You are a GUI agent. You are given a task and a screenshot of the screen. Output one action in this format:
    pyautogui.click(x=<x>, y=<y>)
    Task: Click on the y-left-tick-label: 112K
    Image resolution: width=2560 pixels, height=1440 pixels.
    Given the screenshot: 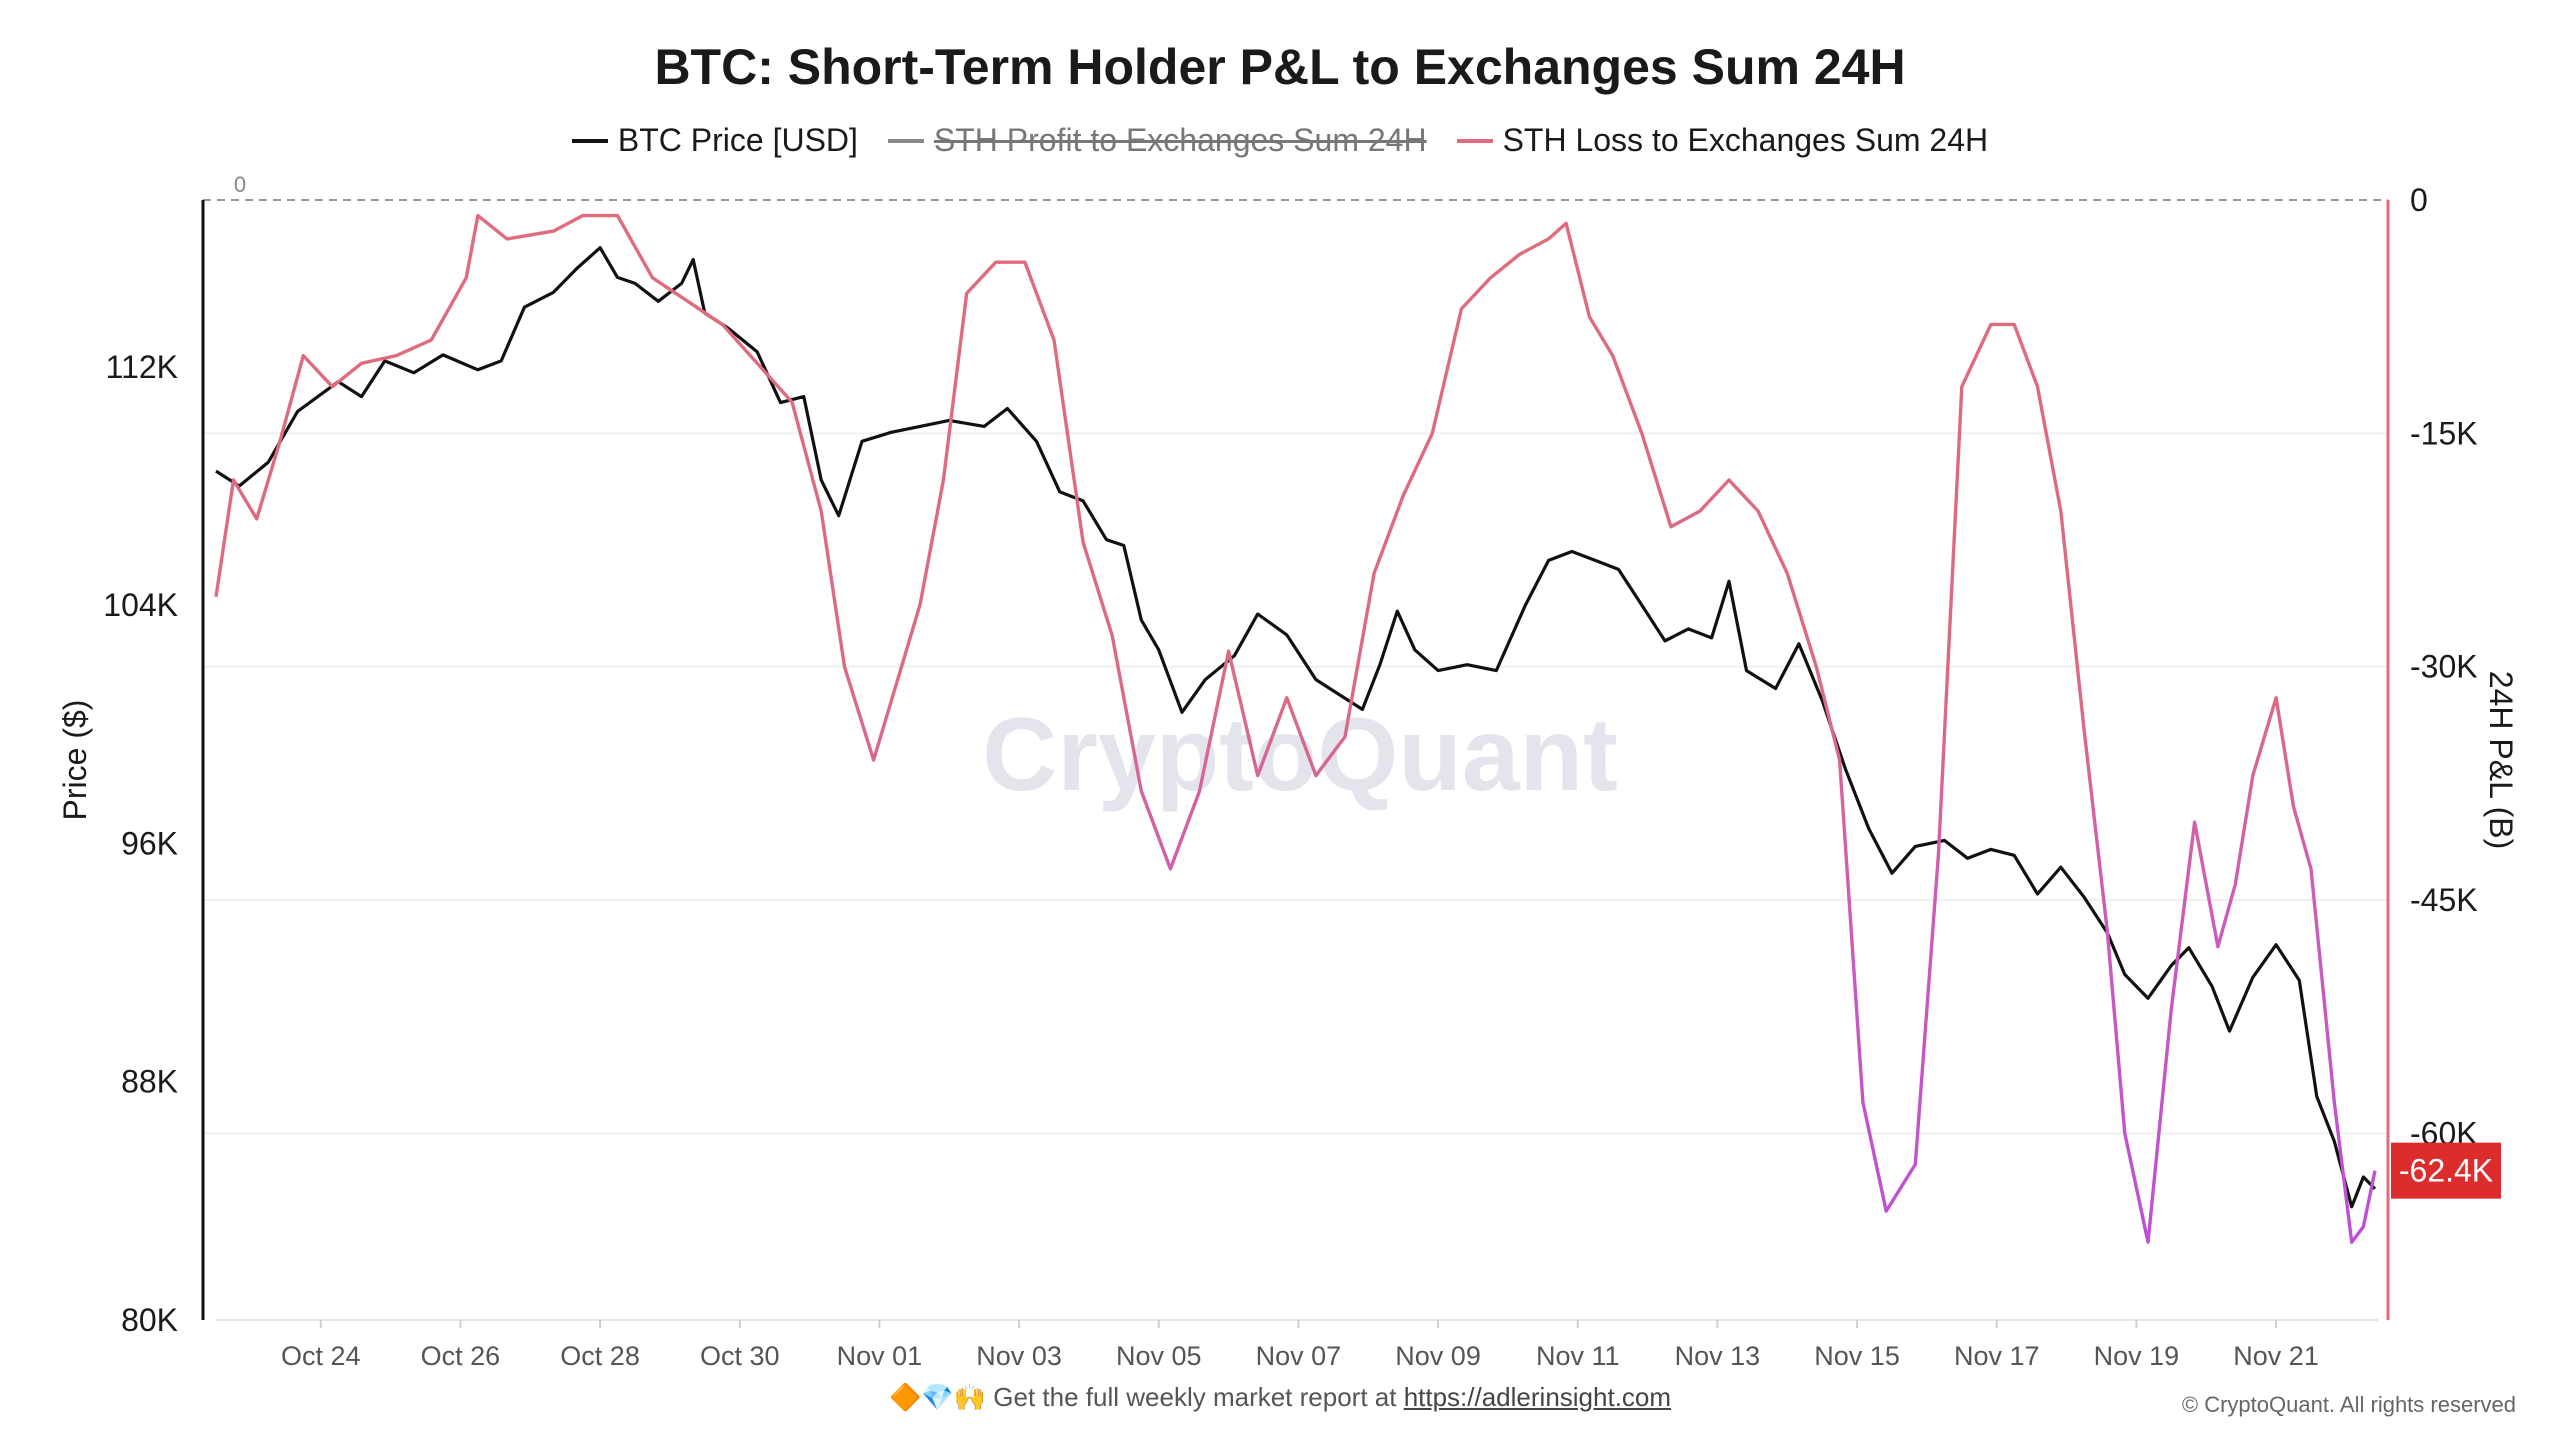 What is the action you would take?
    pyautogui.click(x=142, y=367)
    